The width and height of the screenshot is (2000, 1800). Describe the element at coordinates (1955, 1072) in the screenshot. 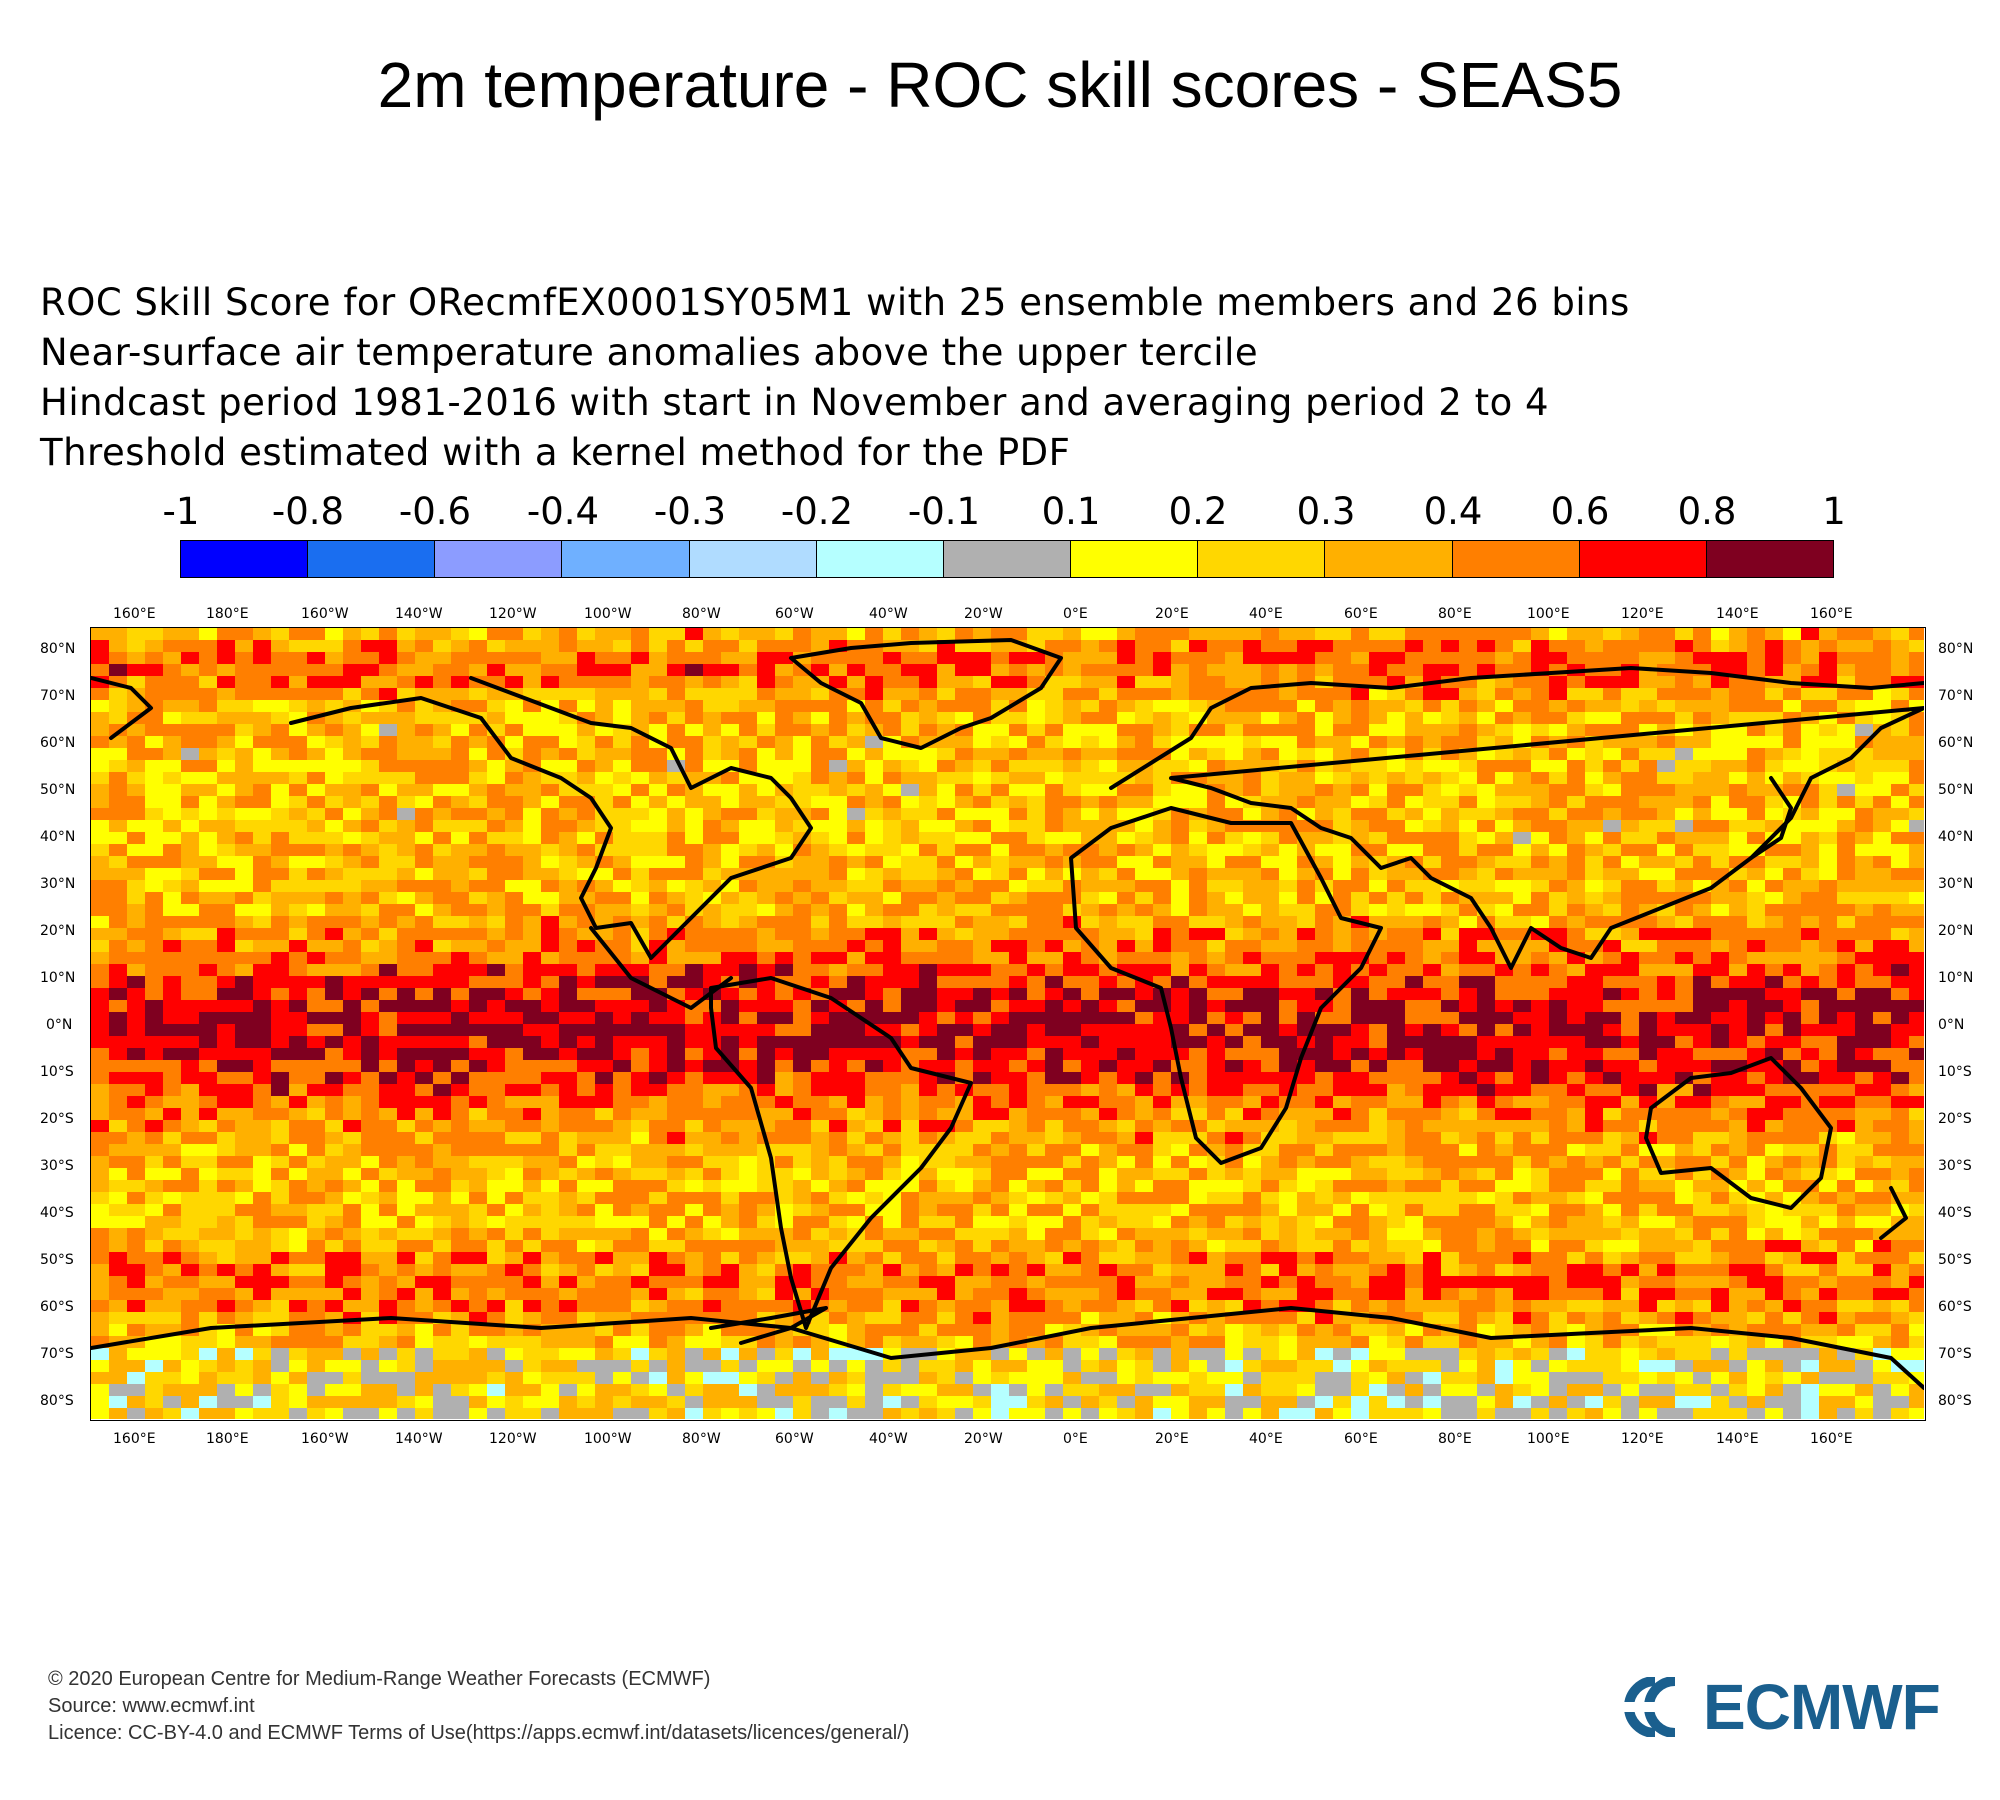

I see `lat-label: 10°S` at that location.